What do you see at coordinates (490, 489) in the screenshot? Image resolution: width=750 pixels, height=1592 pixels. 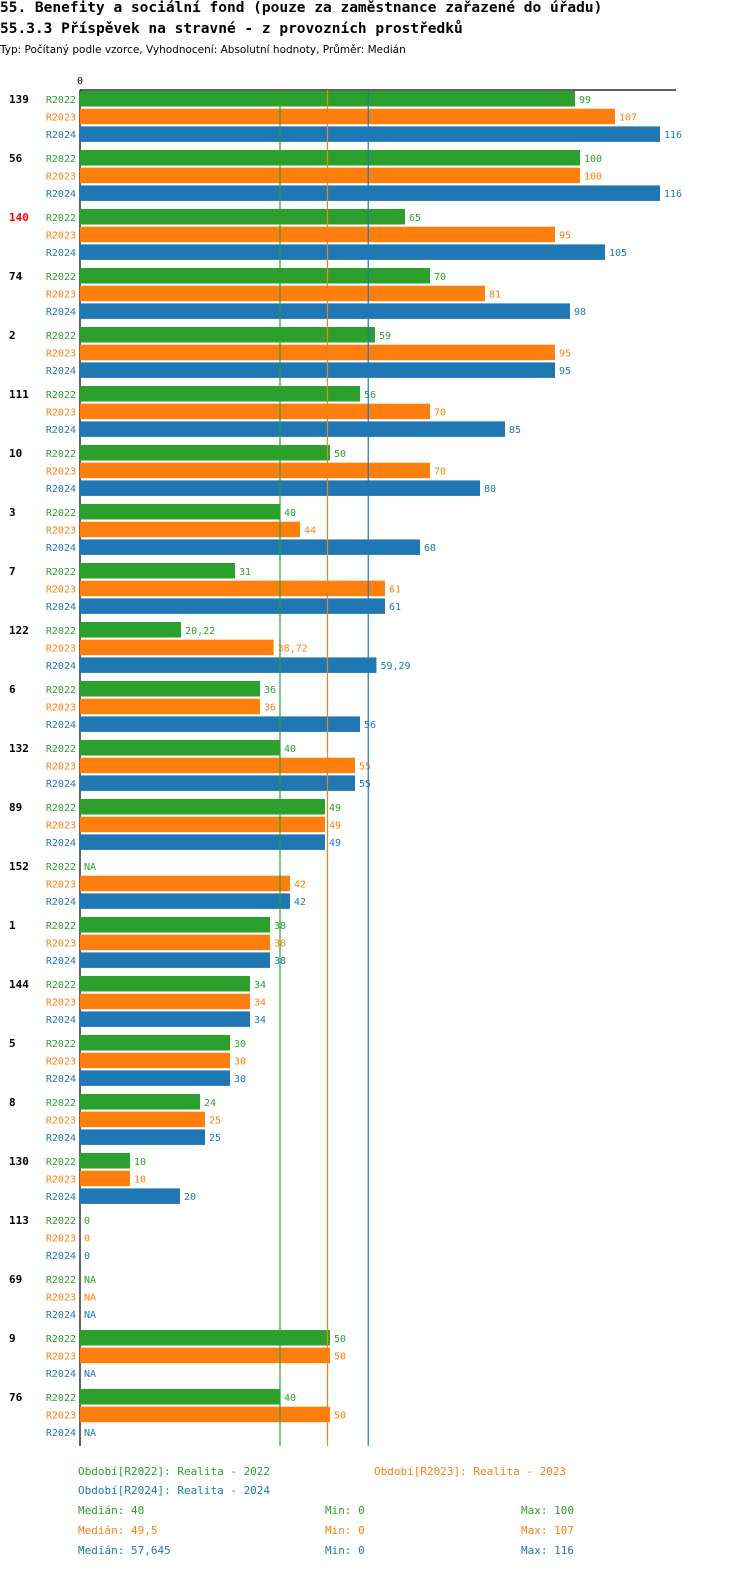 I see `data-label-10-R2024: 80` at bounding box center [490, 489].